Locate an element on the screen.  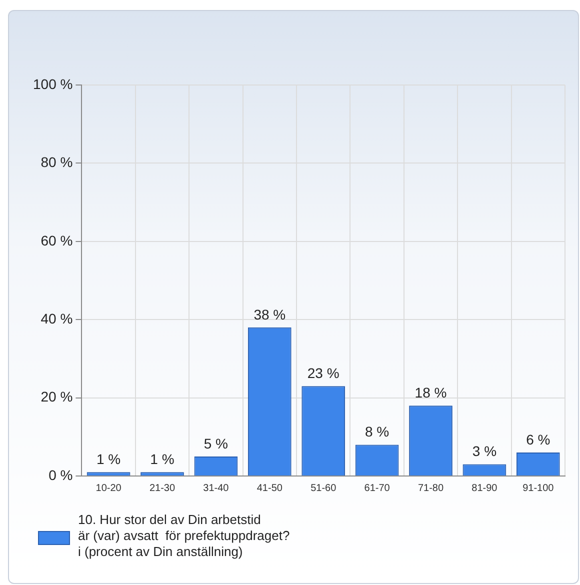
x-tick-label: 81-90 is located at coordinates (485, 488).